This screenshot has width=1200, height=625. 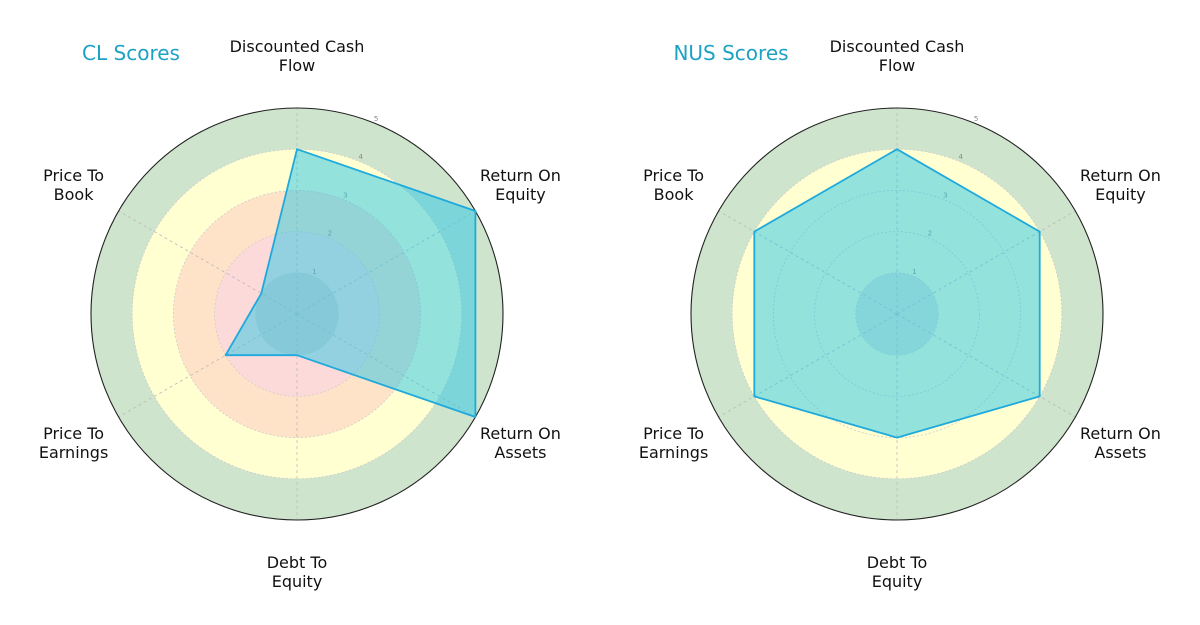 What do you see at coordinates (730, 53) in the screenshot?
I see `chart-title: NUS Scores` at bounding box center [730, 53].